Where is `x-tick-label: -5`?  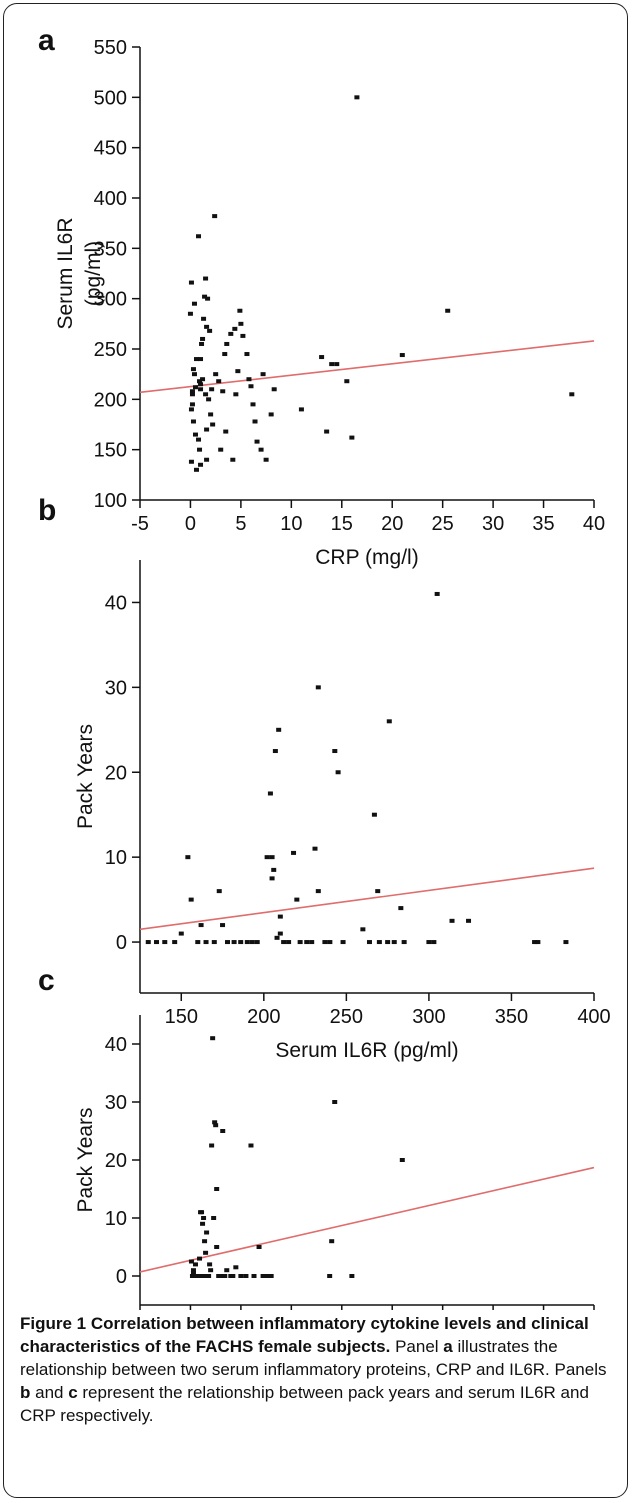
x-tick-label: -5 is located at coordinates (140, 524).